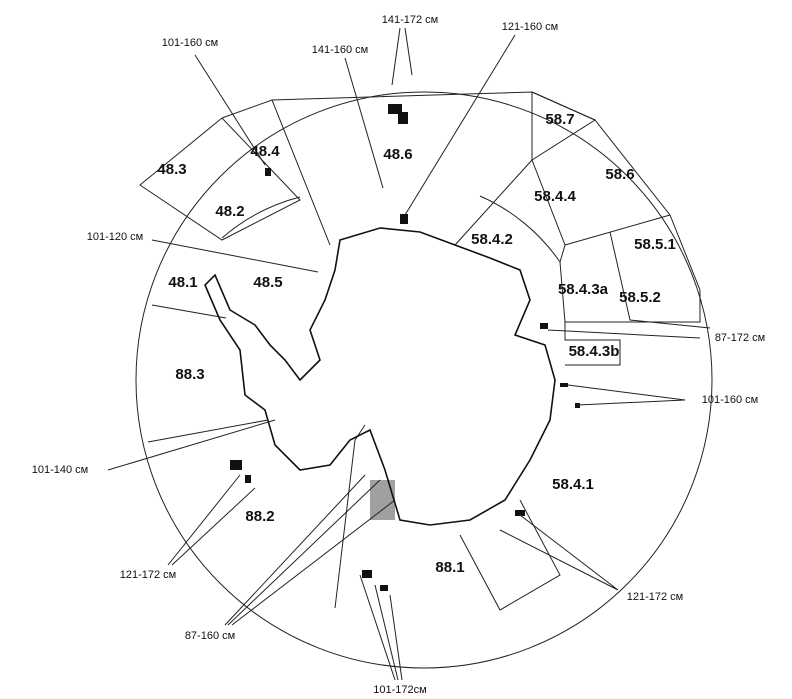  What do you see at coordinates (449, 567) in the screenshot?
I see `area-label: 88.1` at bounding box center [449, 567].